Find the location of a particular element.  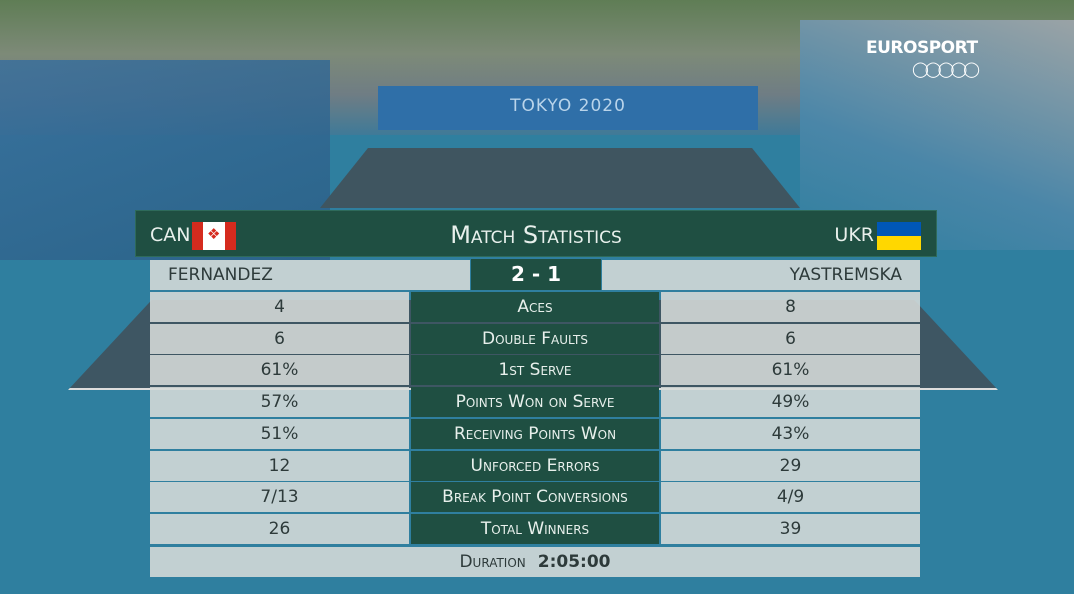

stat-left-value: 7/13 is located at coordinates (279, 497).